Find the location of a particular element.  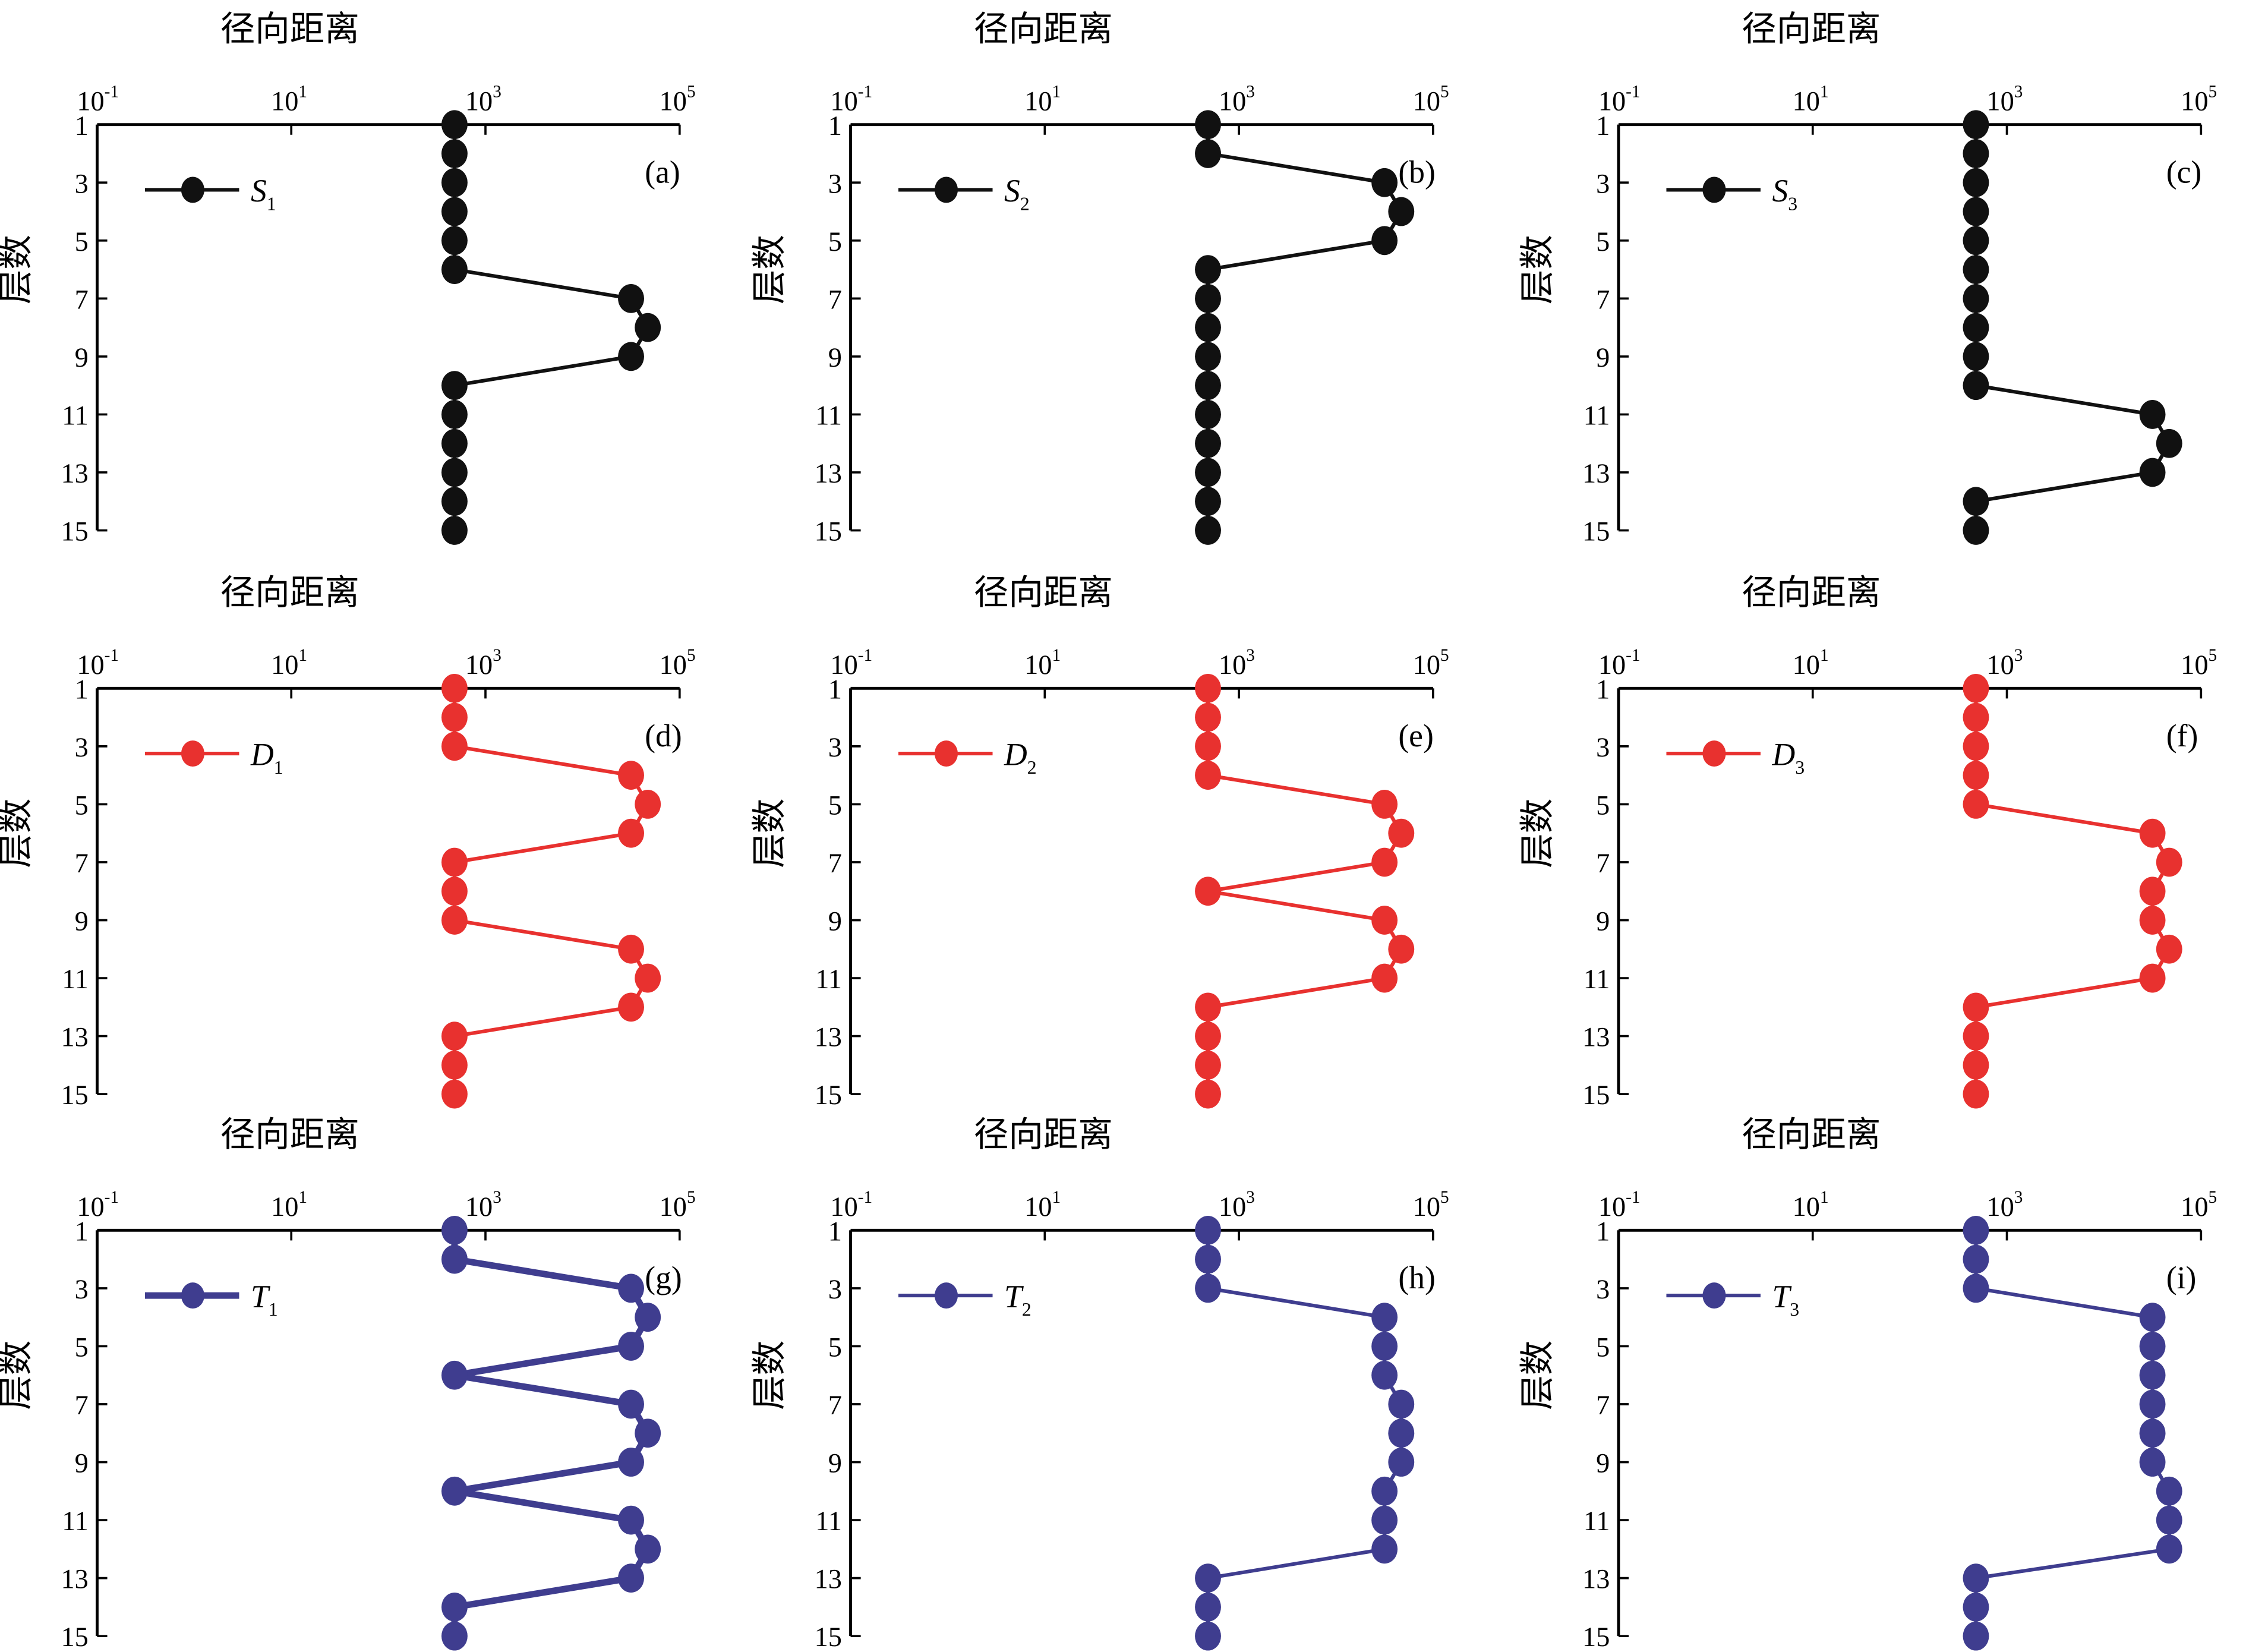

legend-label: D1 is located at coordinates (266, 758).